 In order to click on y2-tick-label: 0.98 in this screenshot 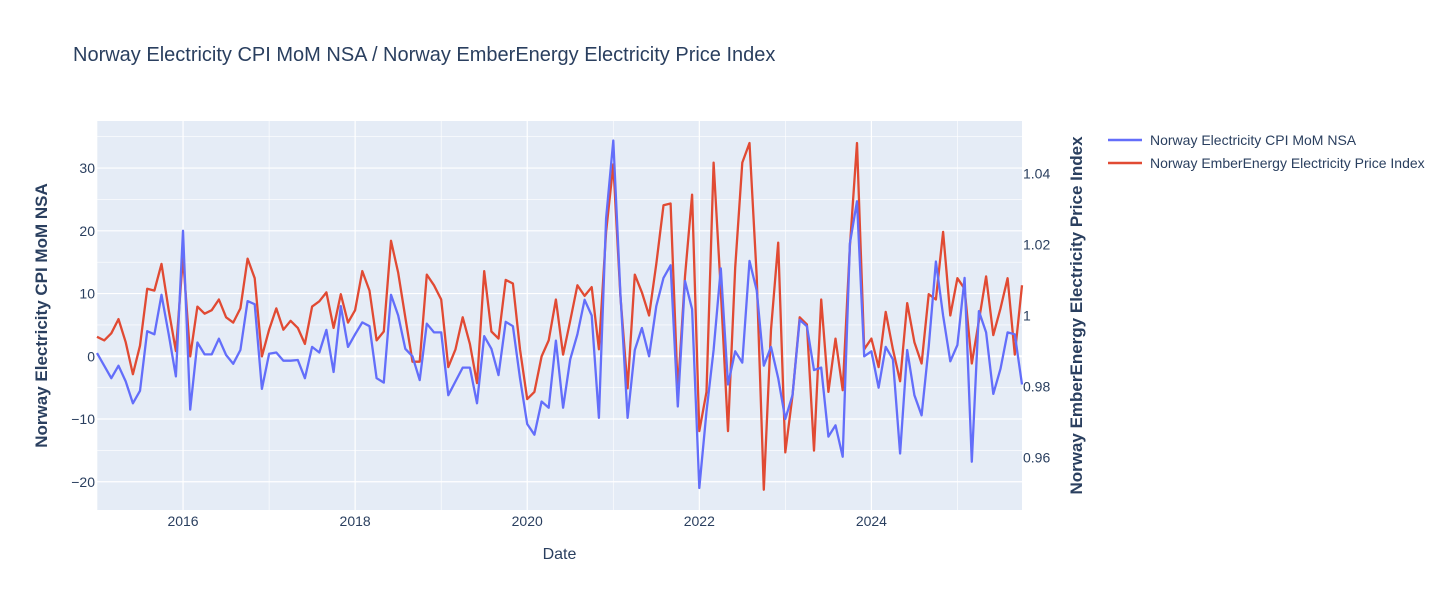, I will do `click(1036, 387)`.